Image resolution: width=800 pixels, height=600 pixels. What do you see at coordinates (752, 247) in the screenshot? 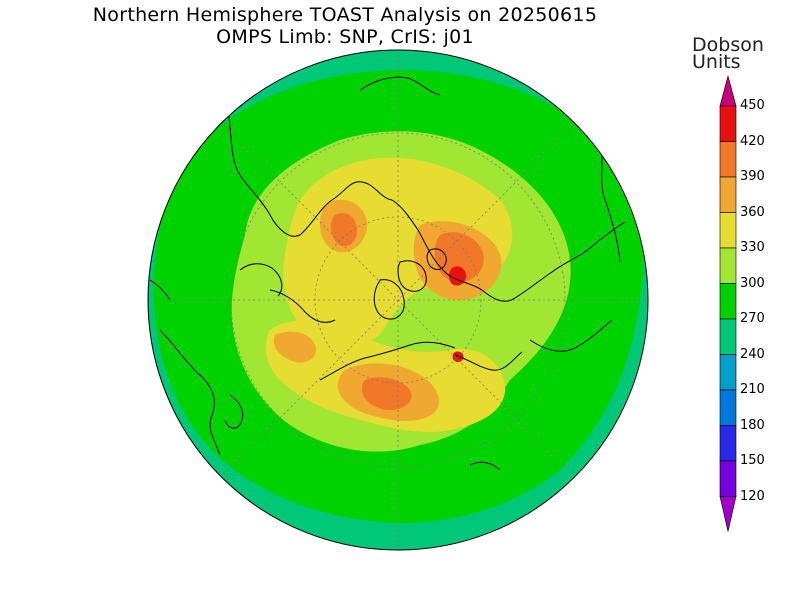
I see `colorbar-tick-330: 330` at bounding box center [752, 247].